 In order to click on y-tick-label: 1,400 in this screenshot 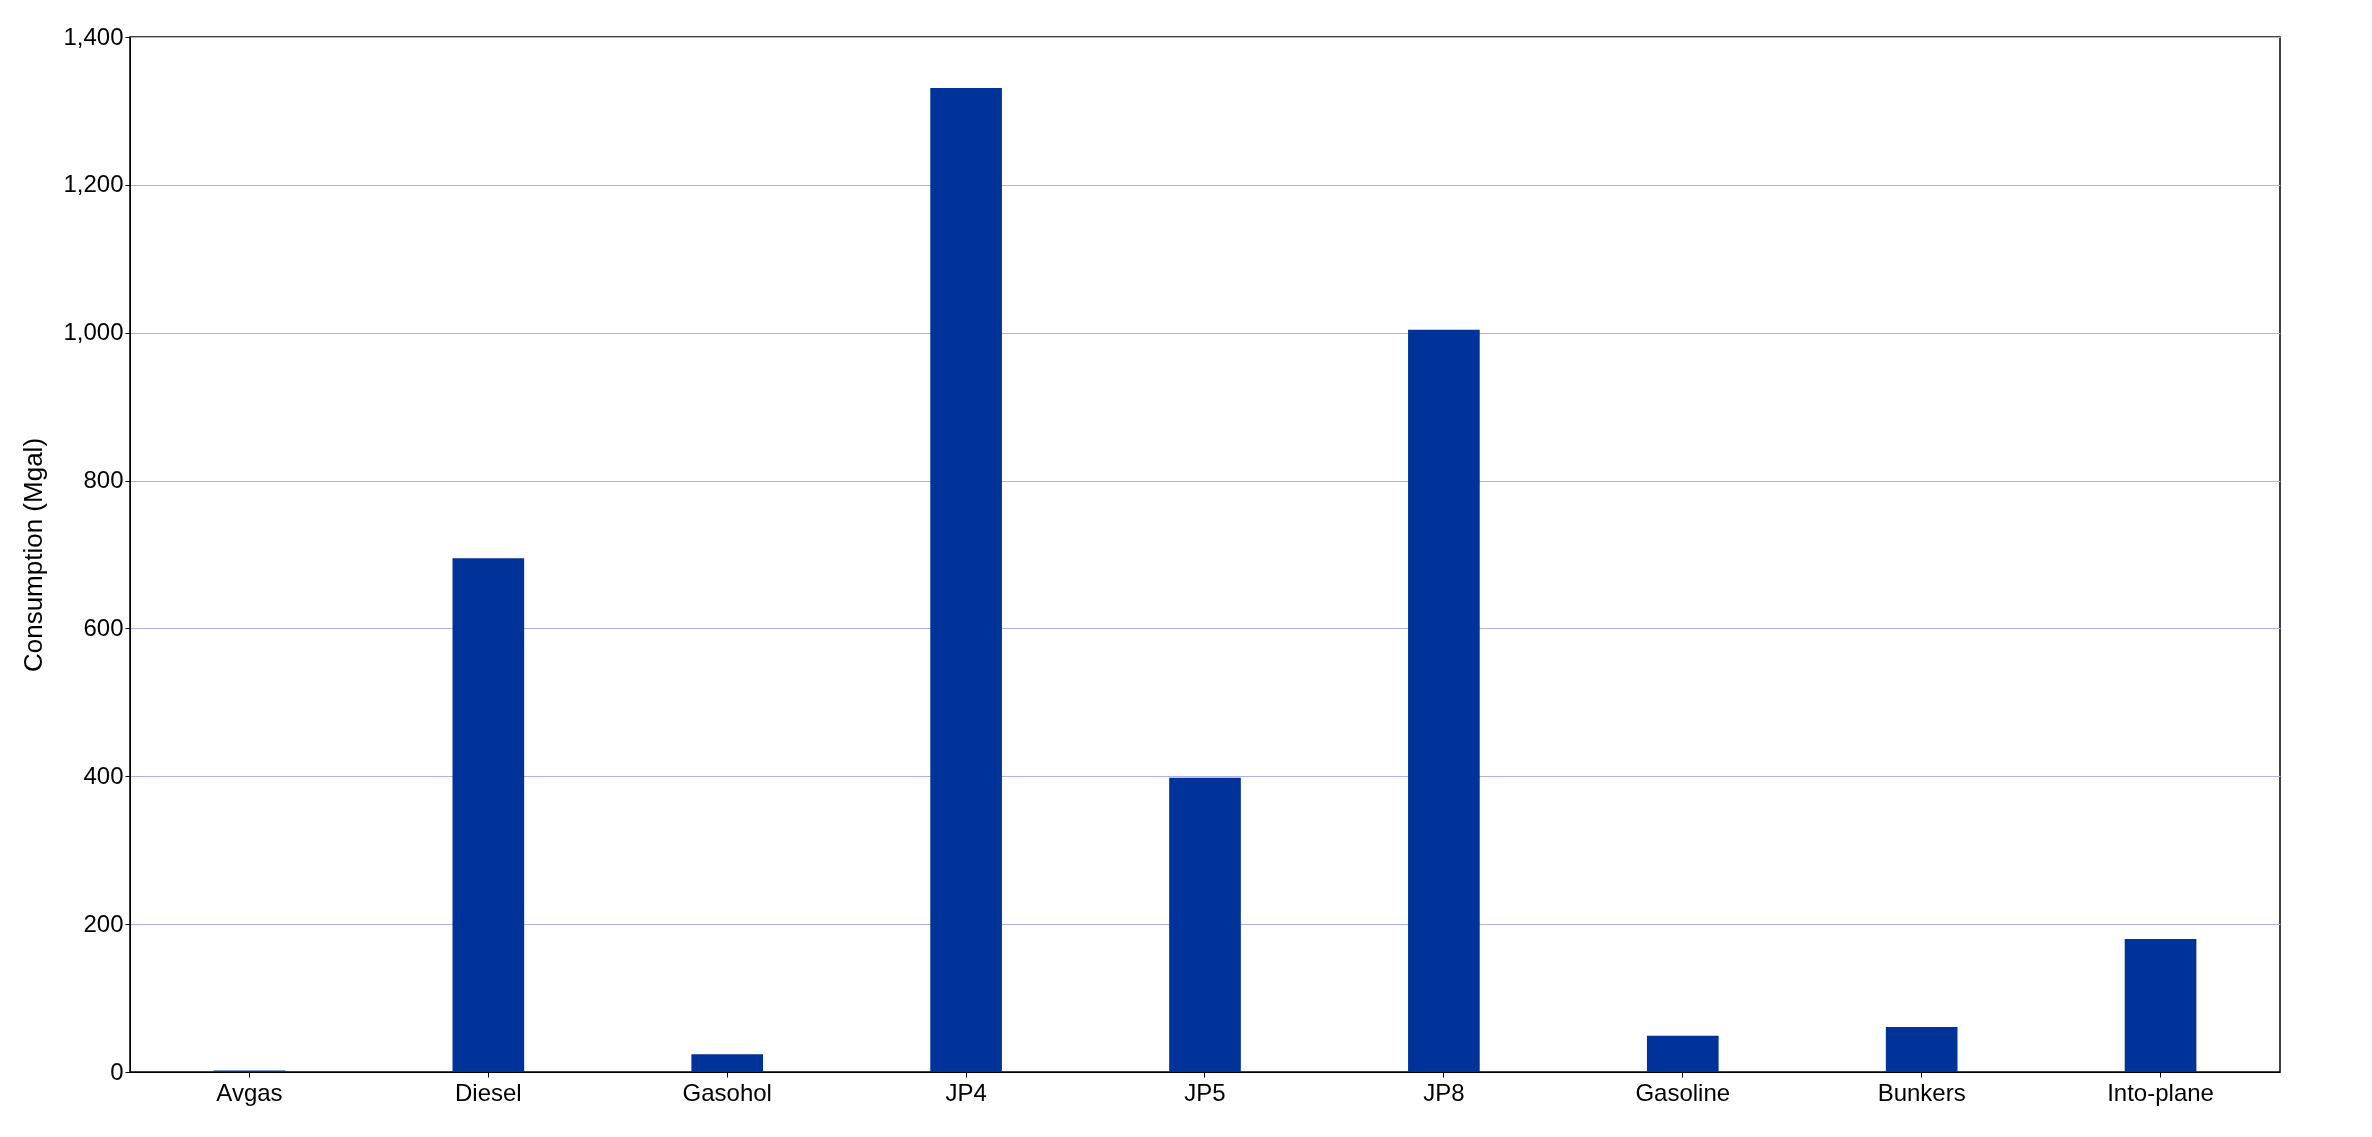, I will do `click(93, 36)`.